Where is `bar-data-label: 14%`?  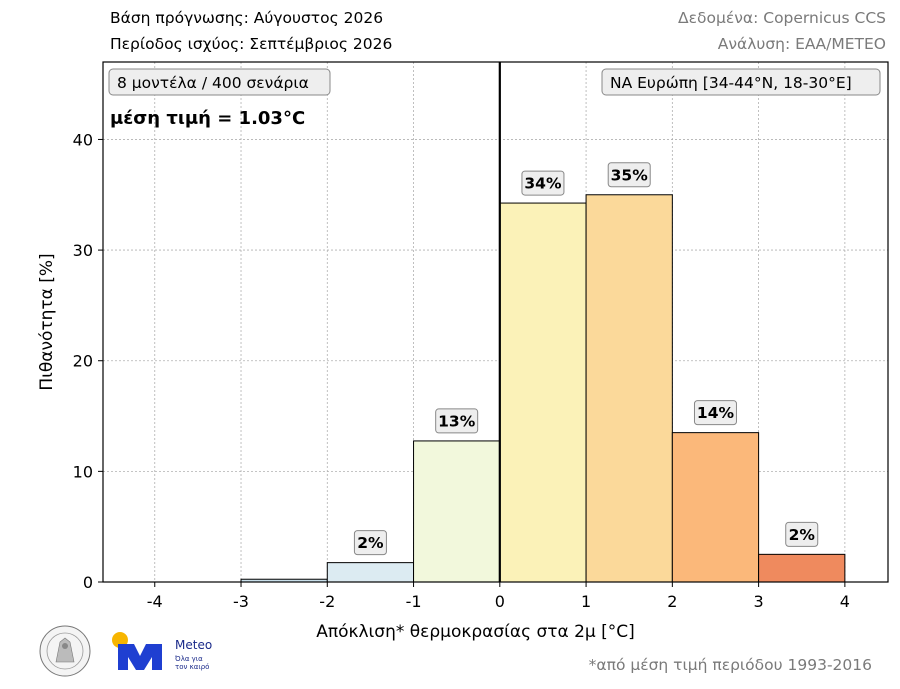
bar-data-label: 14% is located at coordinates (716, 413).